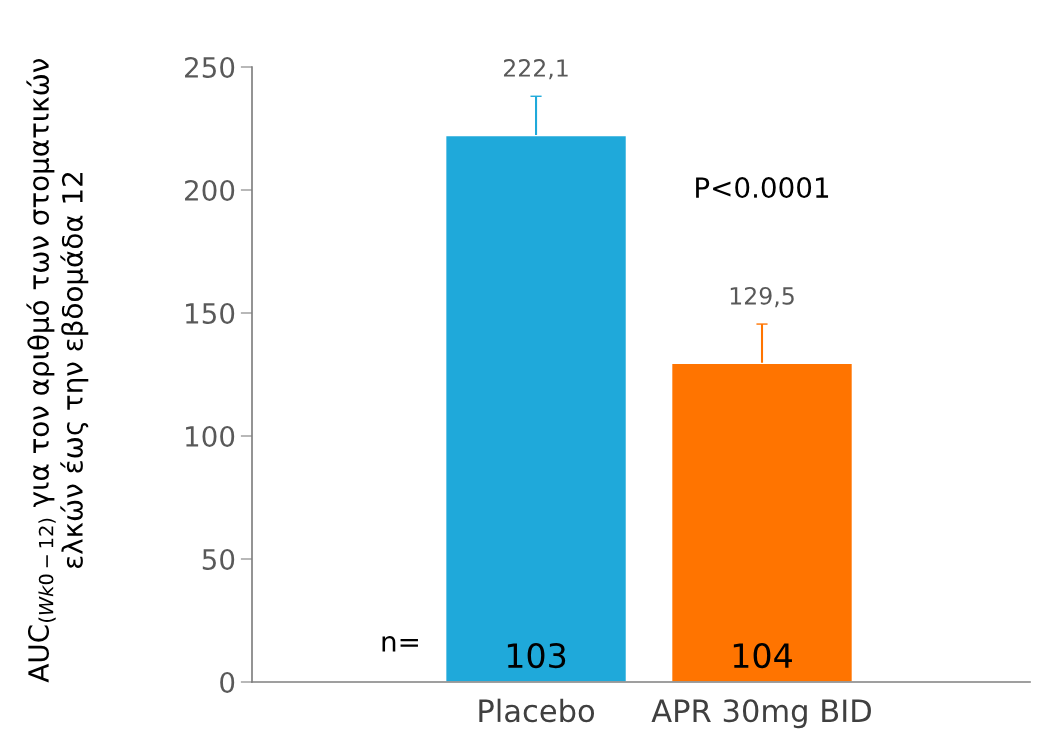  I want to click on annotation: n=, so click(400, 644).